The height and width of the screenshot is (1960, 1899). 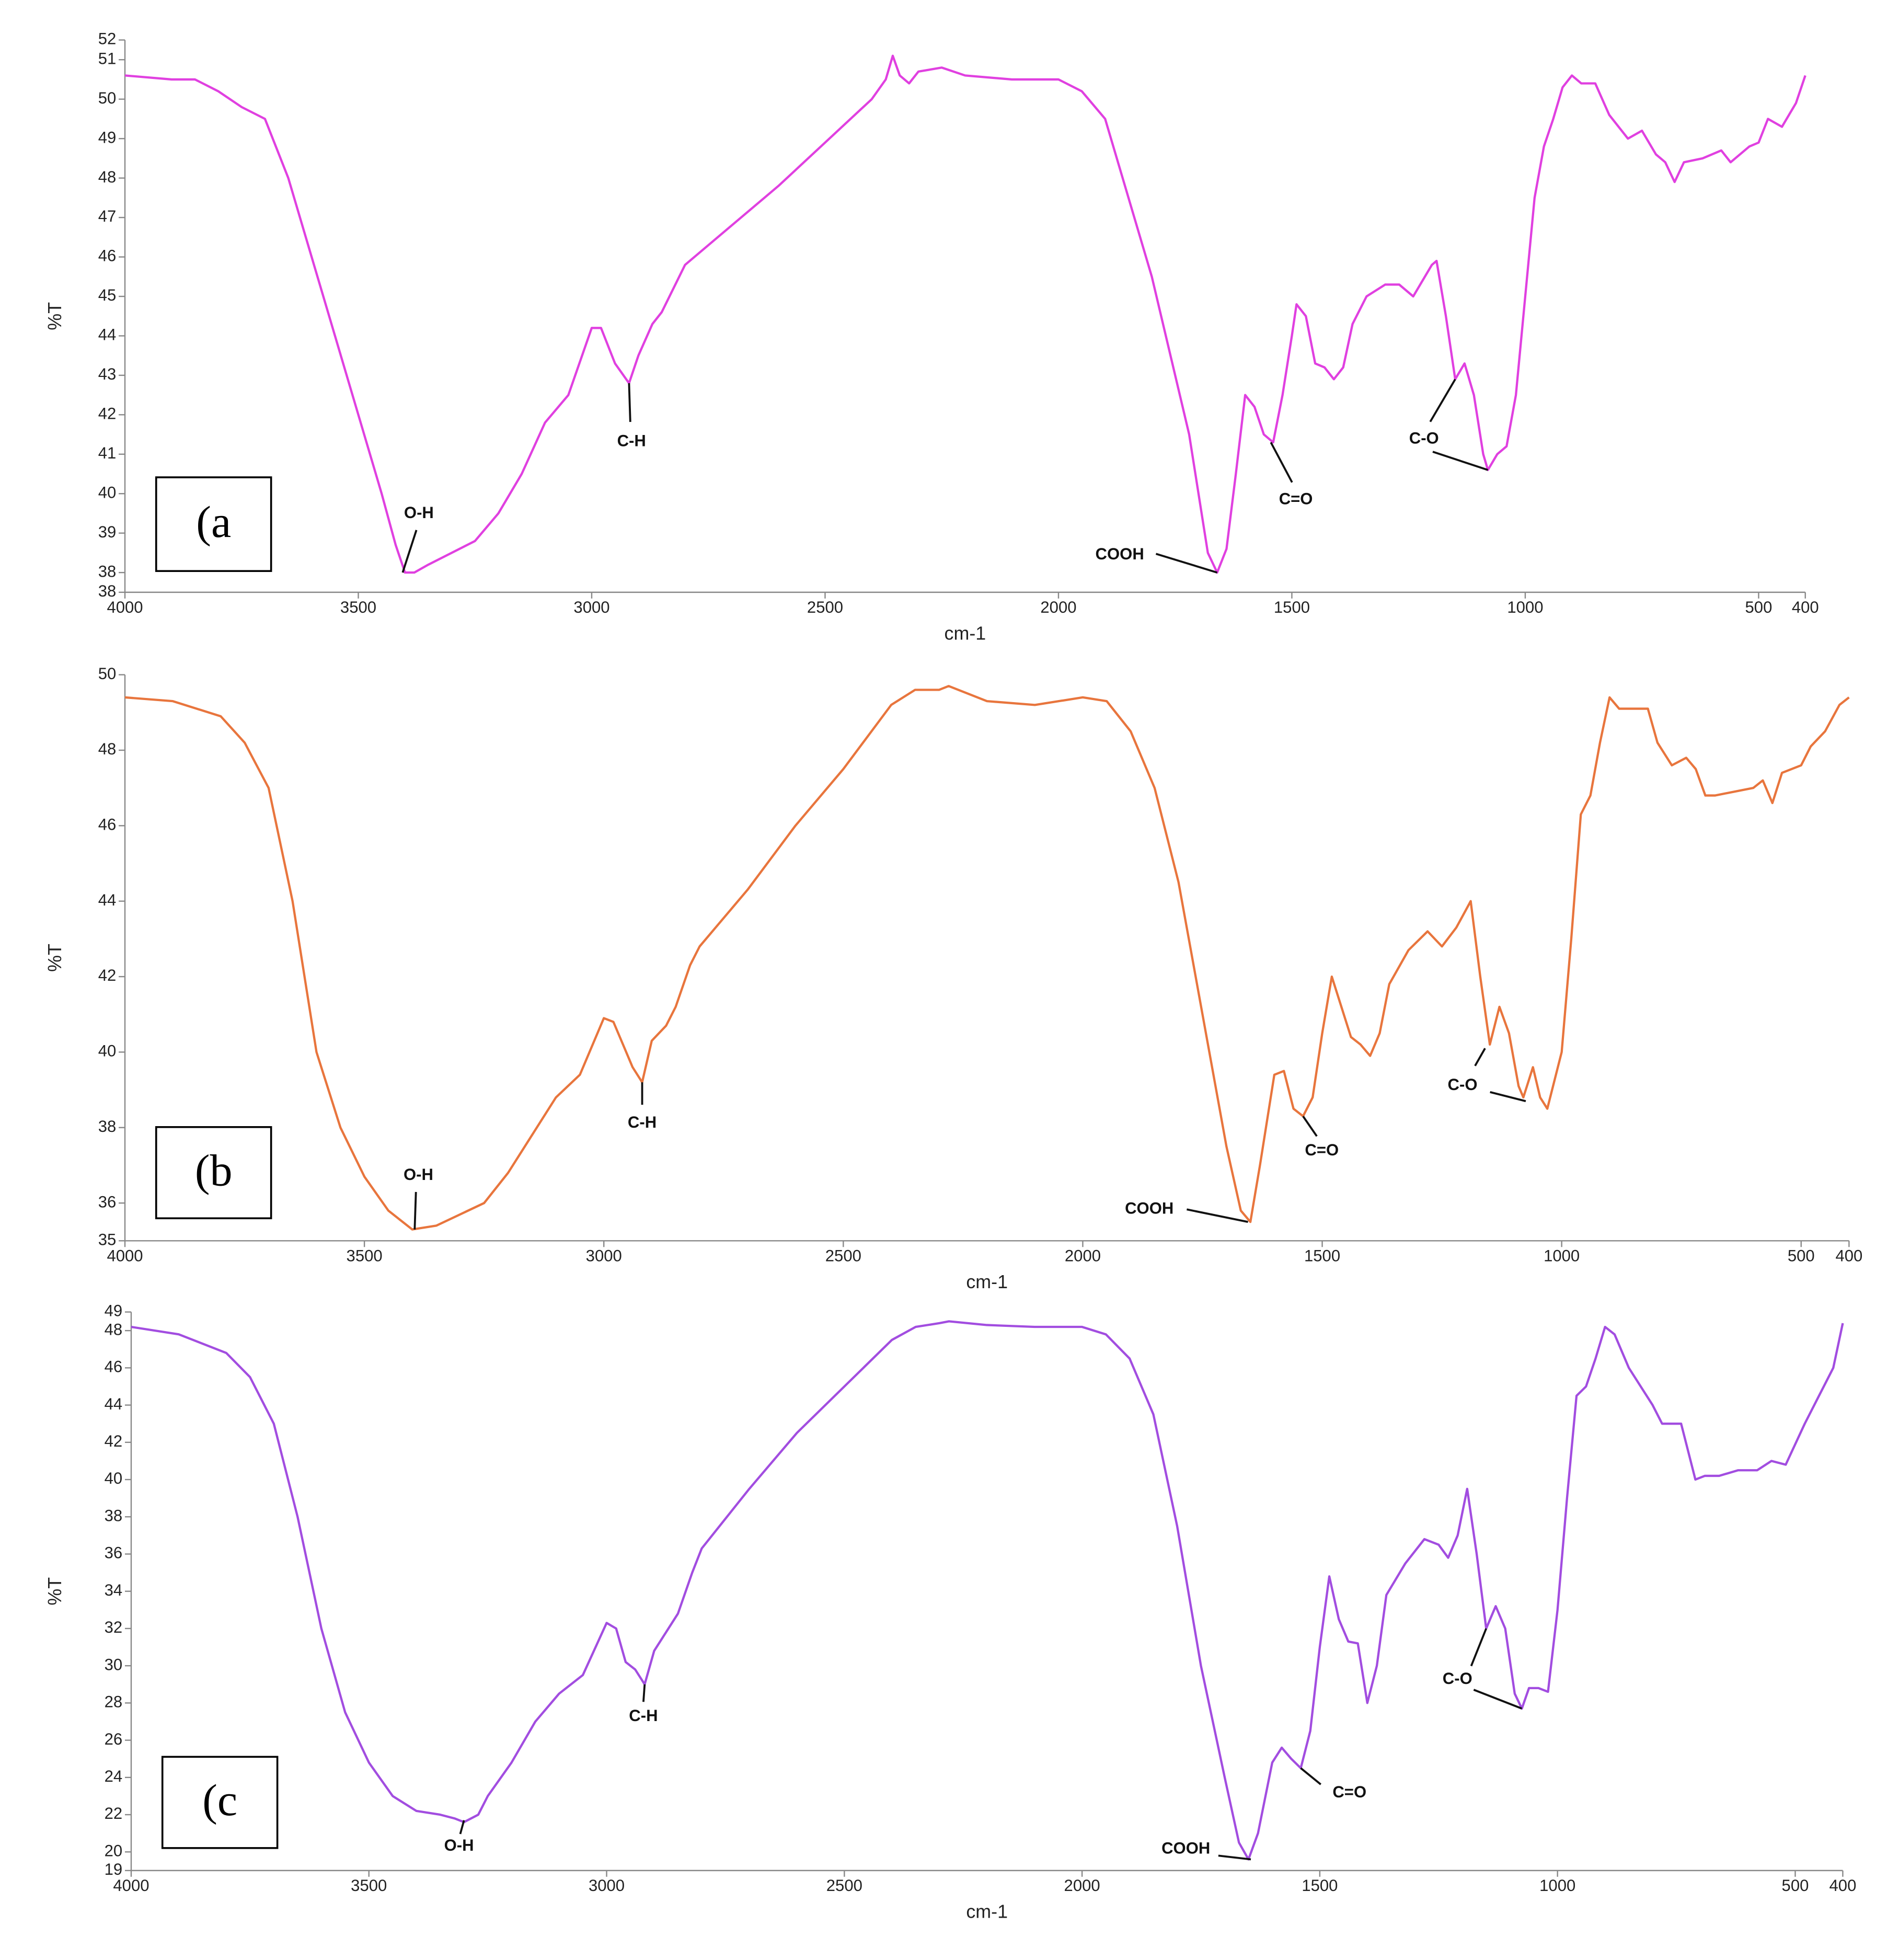 What do you see at coordinates (114, 1664) in the screenshot?
I see `y-tick-label: 30` at bounding box center [114, 1664].